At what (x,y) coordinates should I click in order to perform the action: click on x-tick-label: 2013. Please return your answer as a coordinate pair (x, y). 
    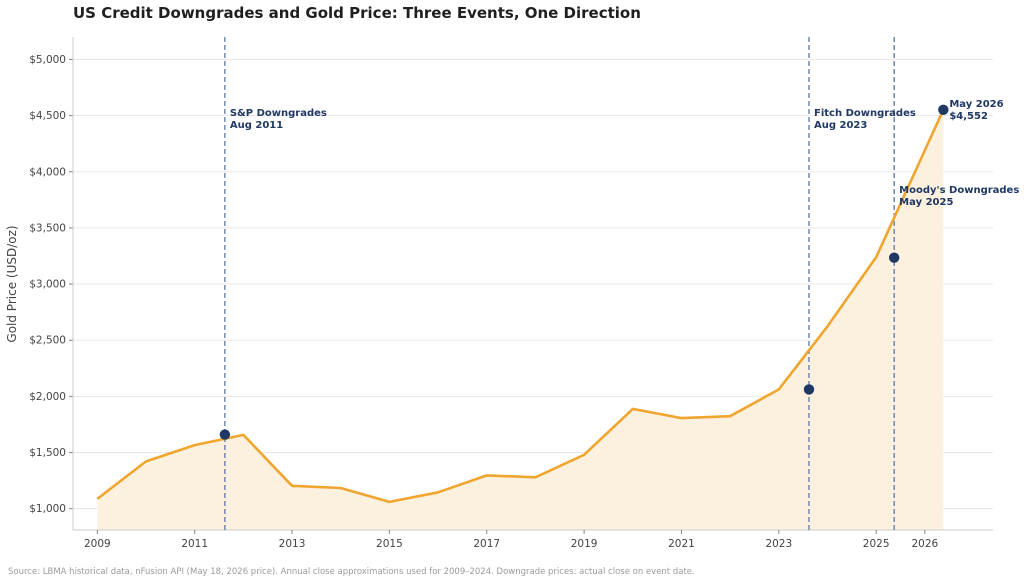
    Looking at the image, I should click on (292, 544).